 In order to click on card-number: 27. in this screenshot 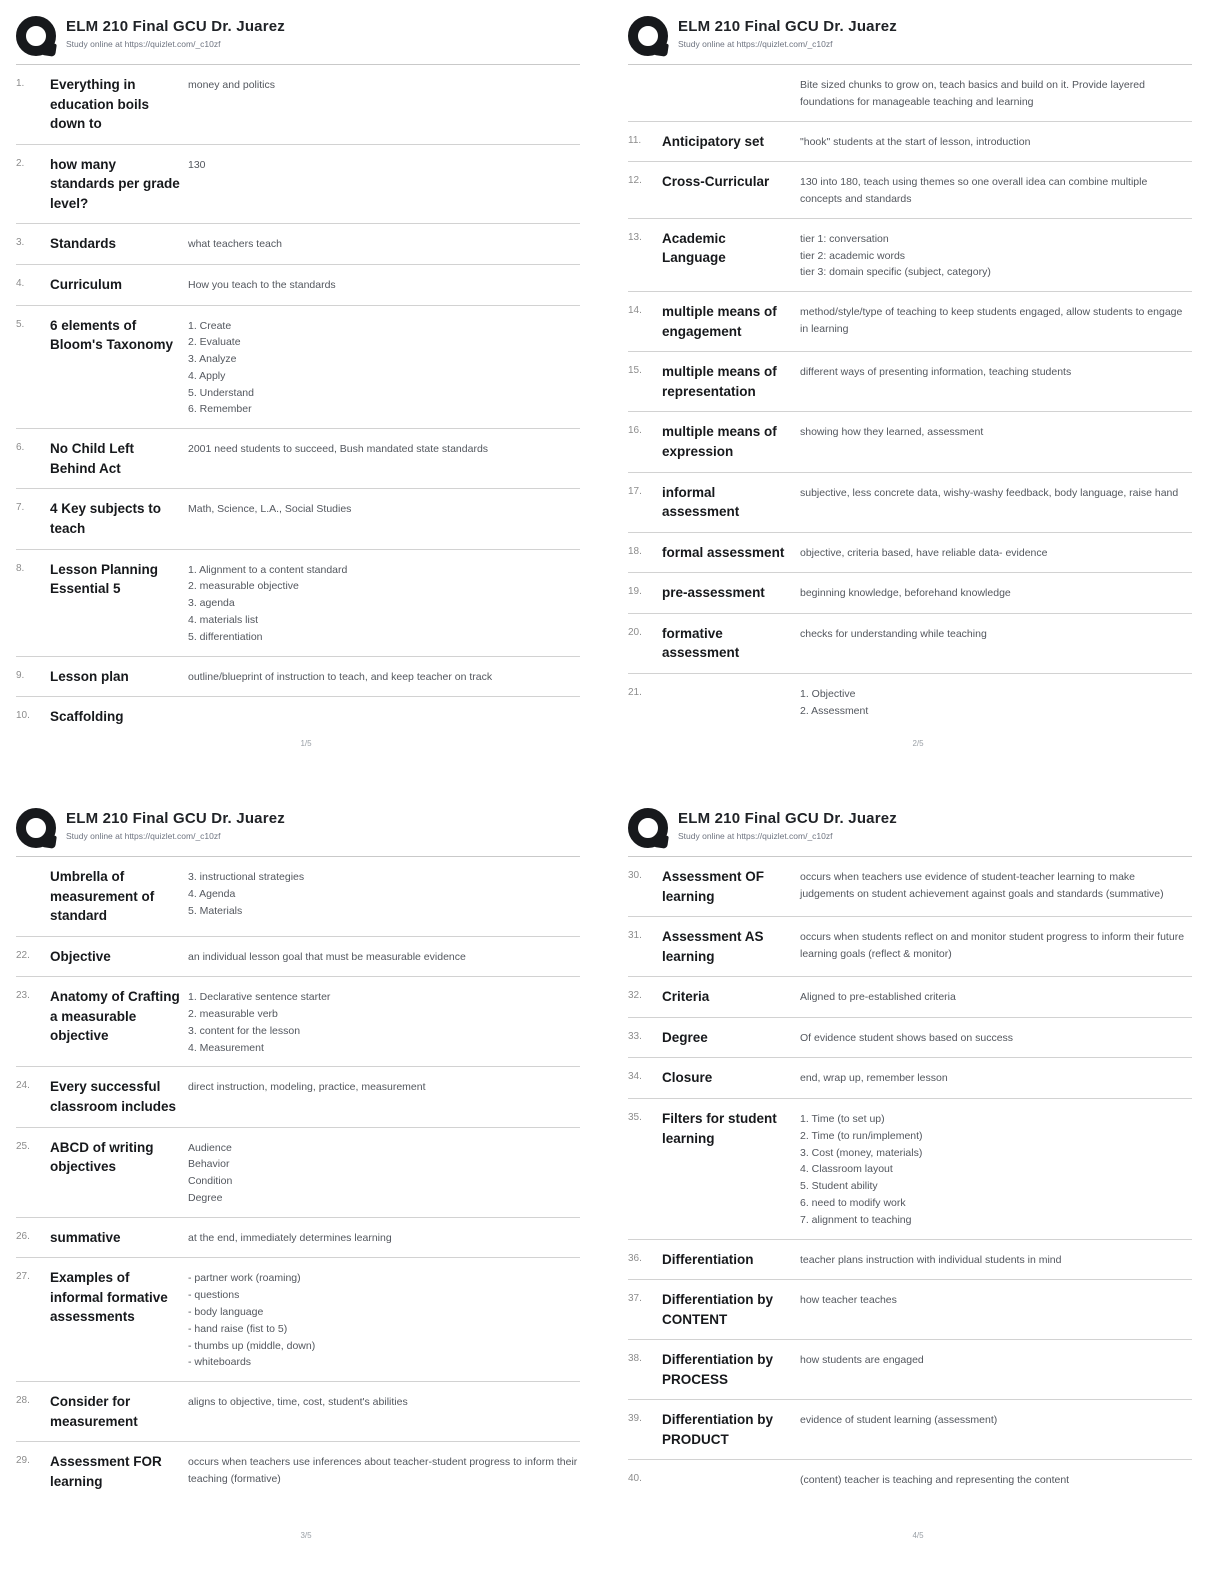, I will do `click(23, 1277)`.